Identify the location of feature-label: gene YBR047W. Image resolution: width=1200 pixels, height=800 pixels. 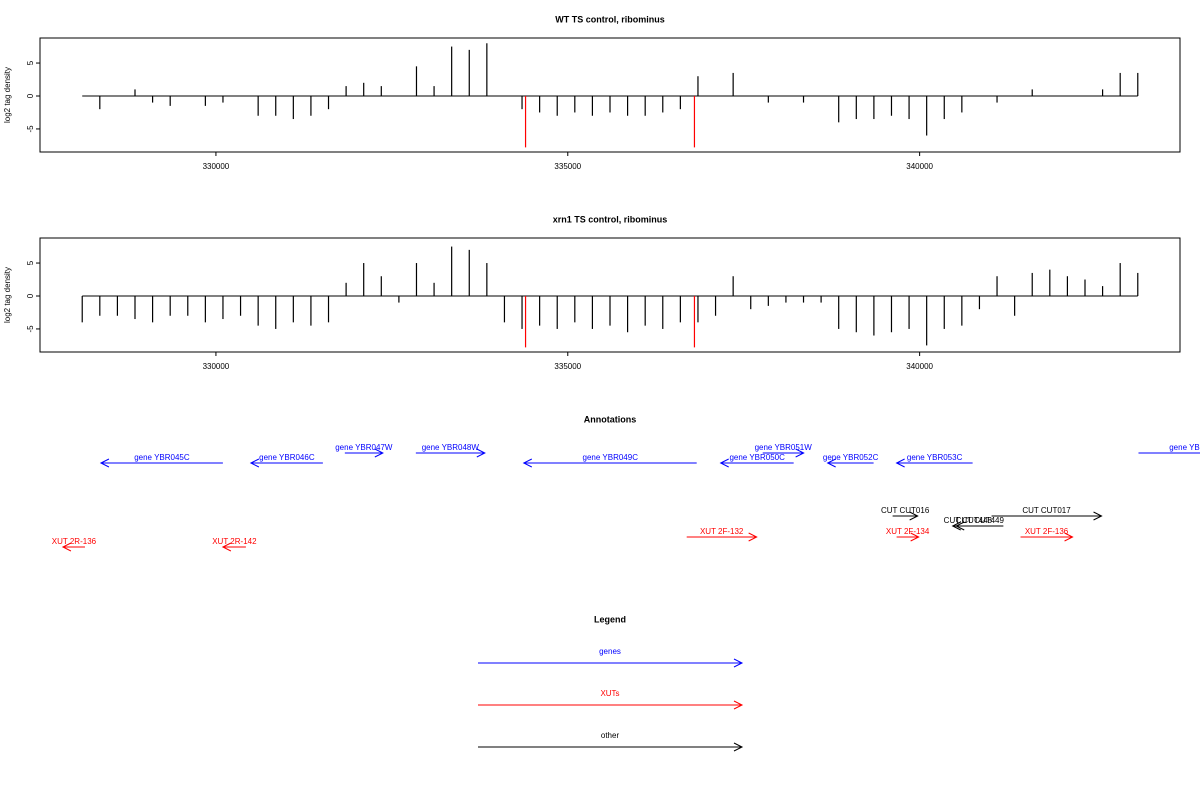
(364, 447).